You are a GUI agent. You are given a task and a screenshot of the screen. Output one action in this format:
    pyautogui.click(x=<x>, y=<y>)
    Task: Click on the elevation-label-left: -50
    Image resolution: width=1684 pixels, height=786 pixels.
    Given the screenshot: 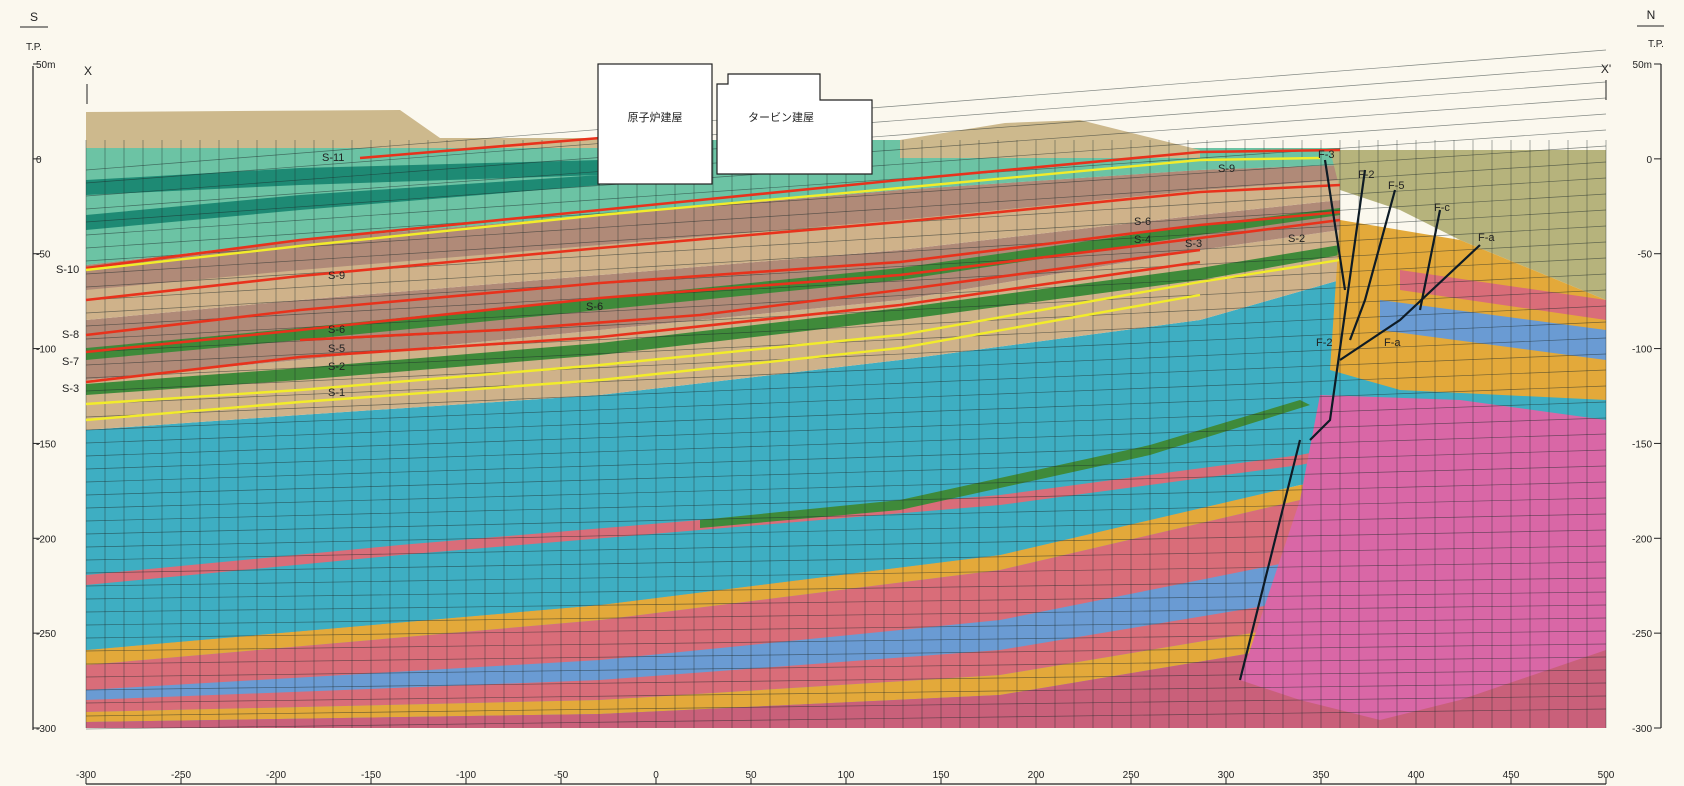 What is the action you would take?
    pyautogui.click(x=43, y=255)
    